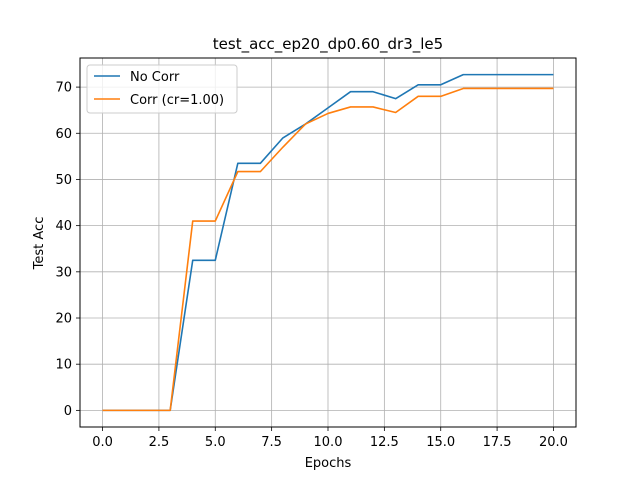 This screenshot has width=640, height=480. What do you see at coordinates (553, 442) in the screenshot?
I see `x-tick-label: 20.0` at bounding box center [553, 442].